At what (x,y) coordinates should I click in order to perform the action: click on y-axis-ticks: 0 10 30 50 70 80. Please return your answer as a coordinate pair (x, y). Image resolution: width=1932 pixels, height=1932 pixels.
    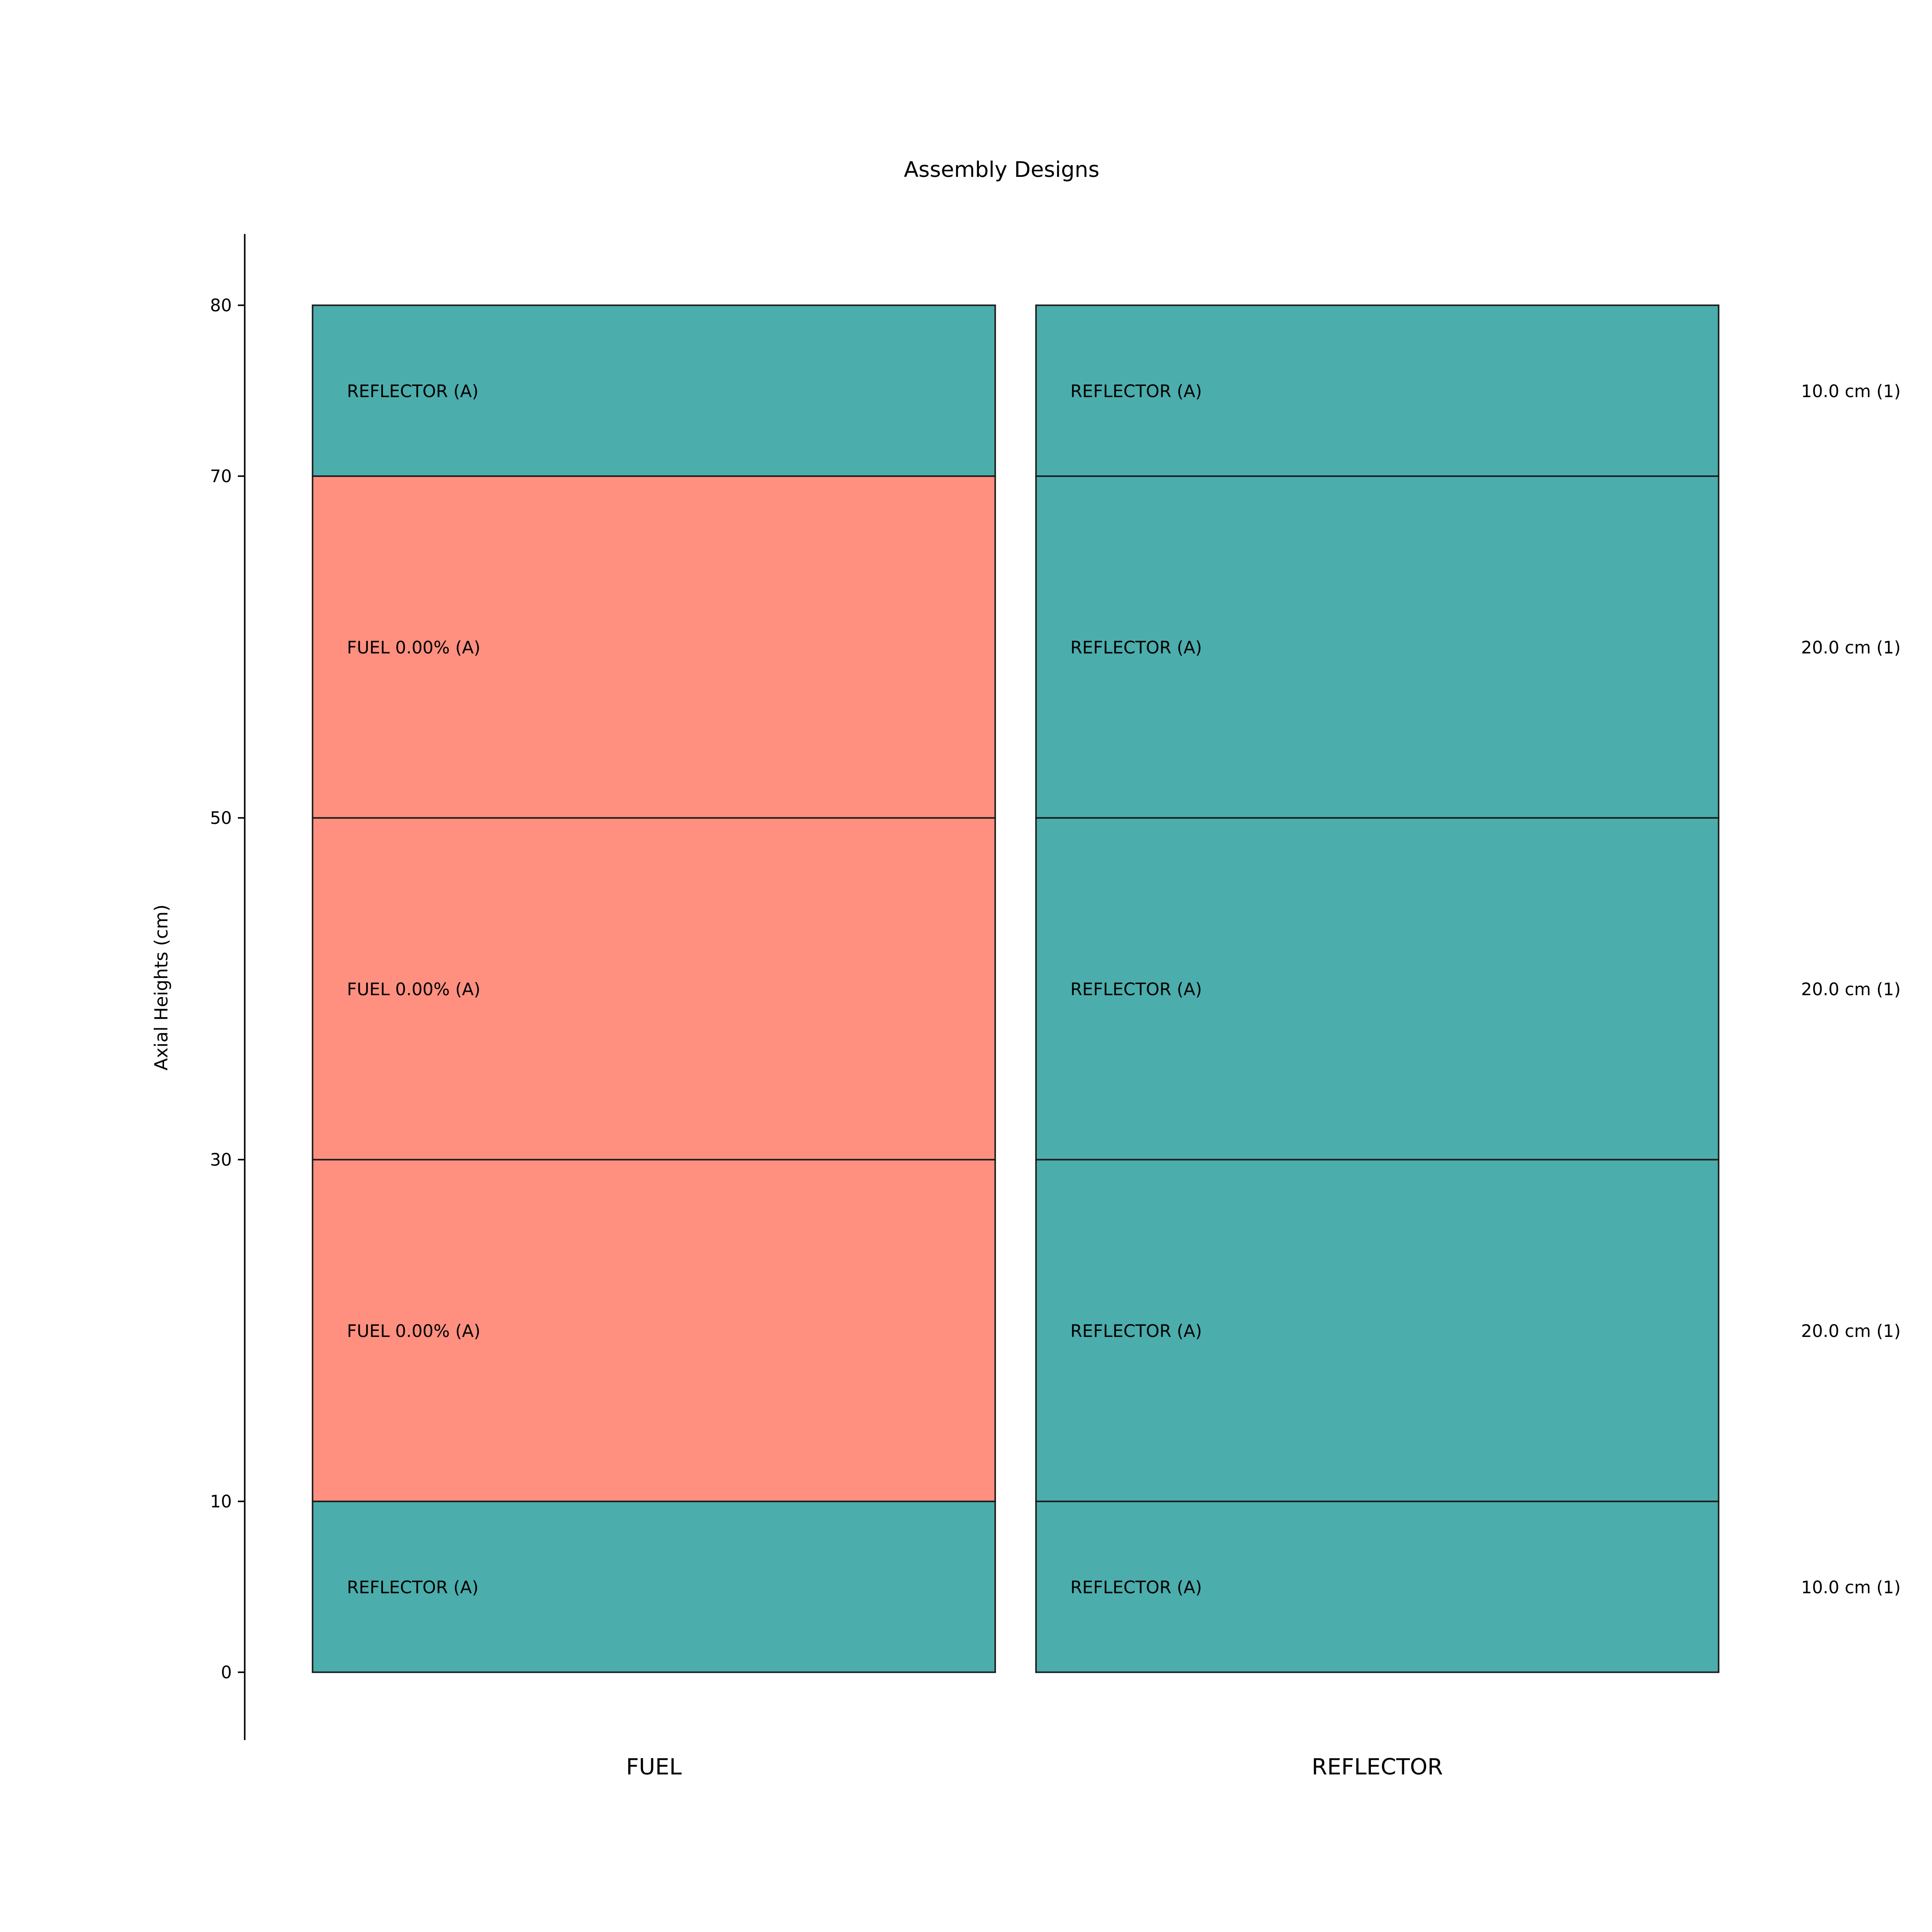
    Looking at the image, I should click on (228, 990).